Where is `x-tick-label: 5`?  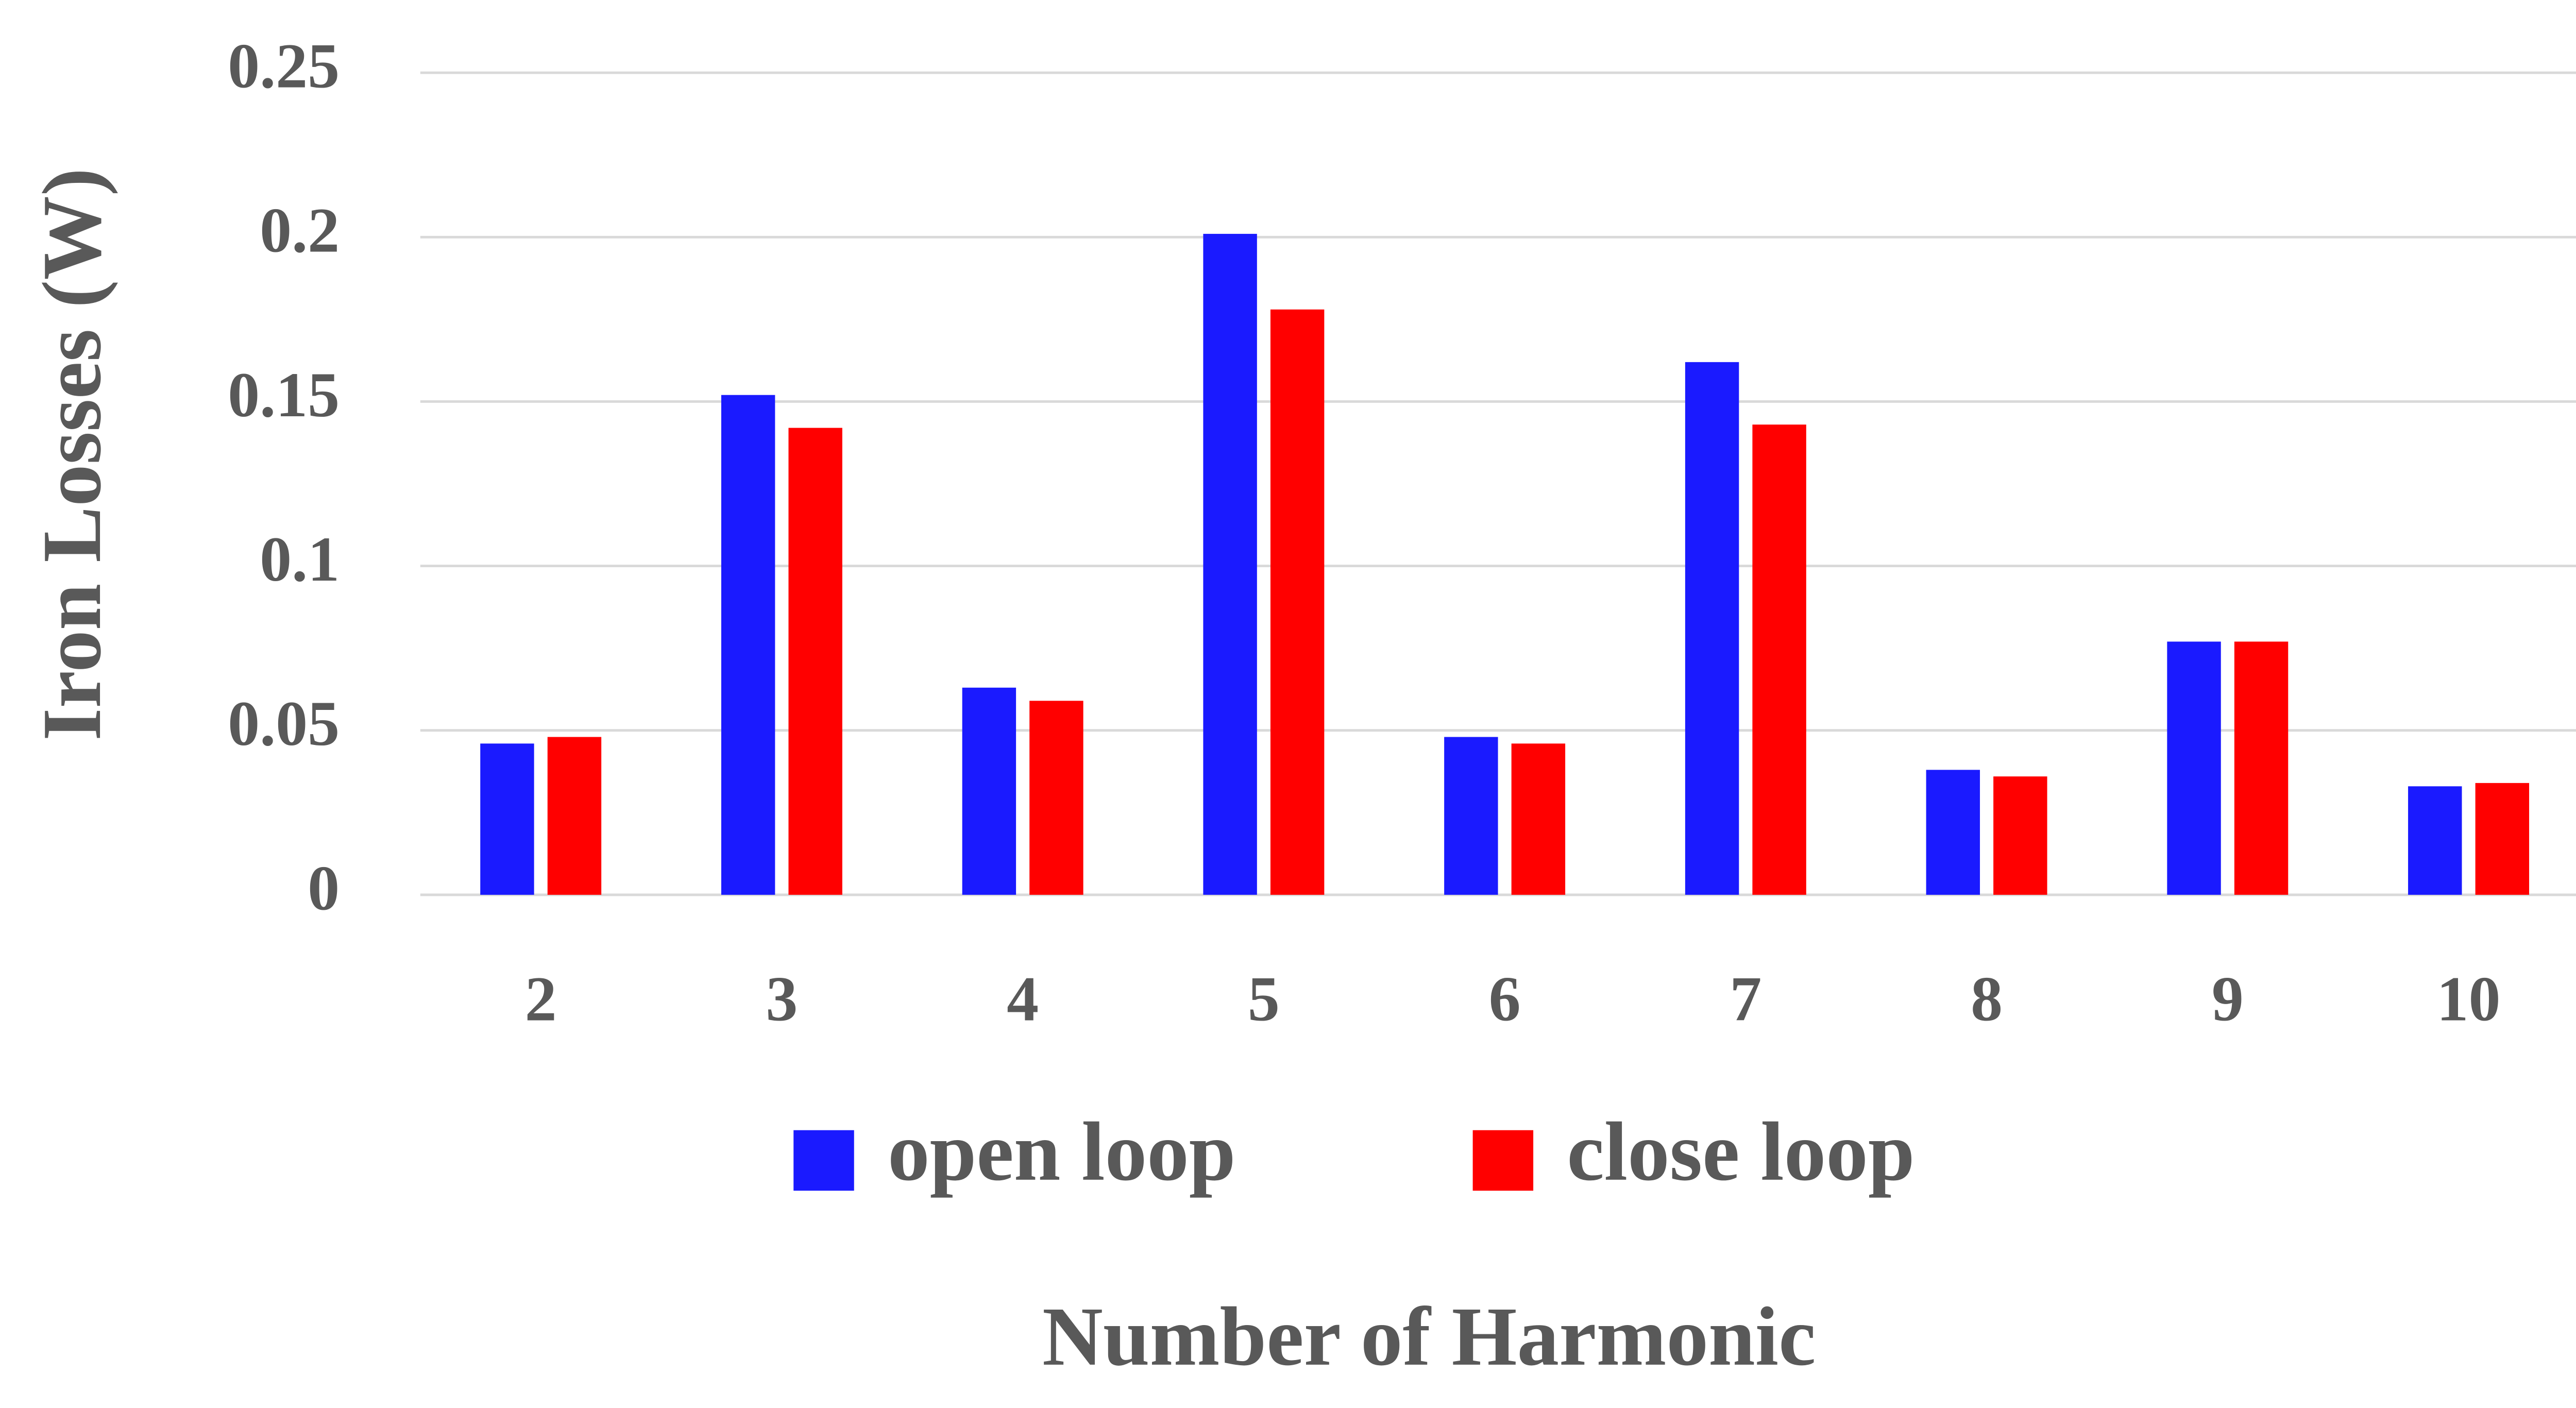
x-tick-label: 5 is located at coordinates (1264, 999).